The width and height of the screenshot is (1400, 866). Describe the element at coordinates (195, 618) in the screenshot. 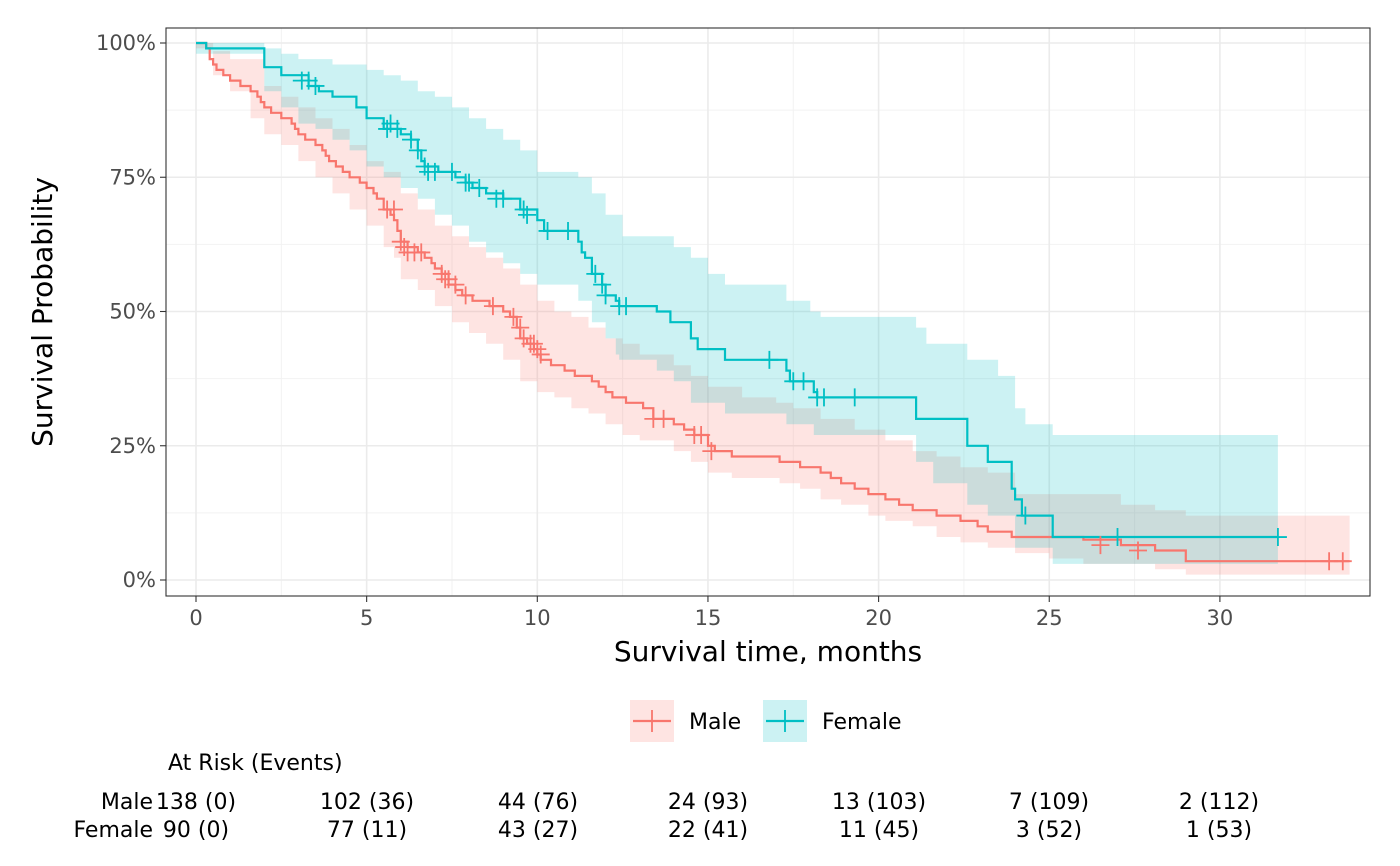

I see `x-tick-label: 0` at that location.